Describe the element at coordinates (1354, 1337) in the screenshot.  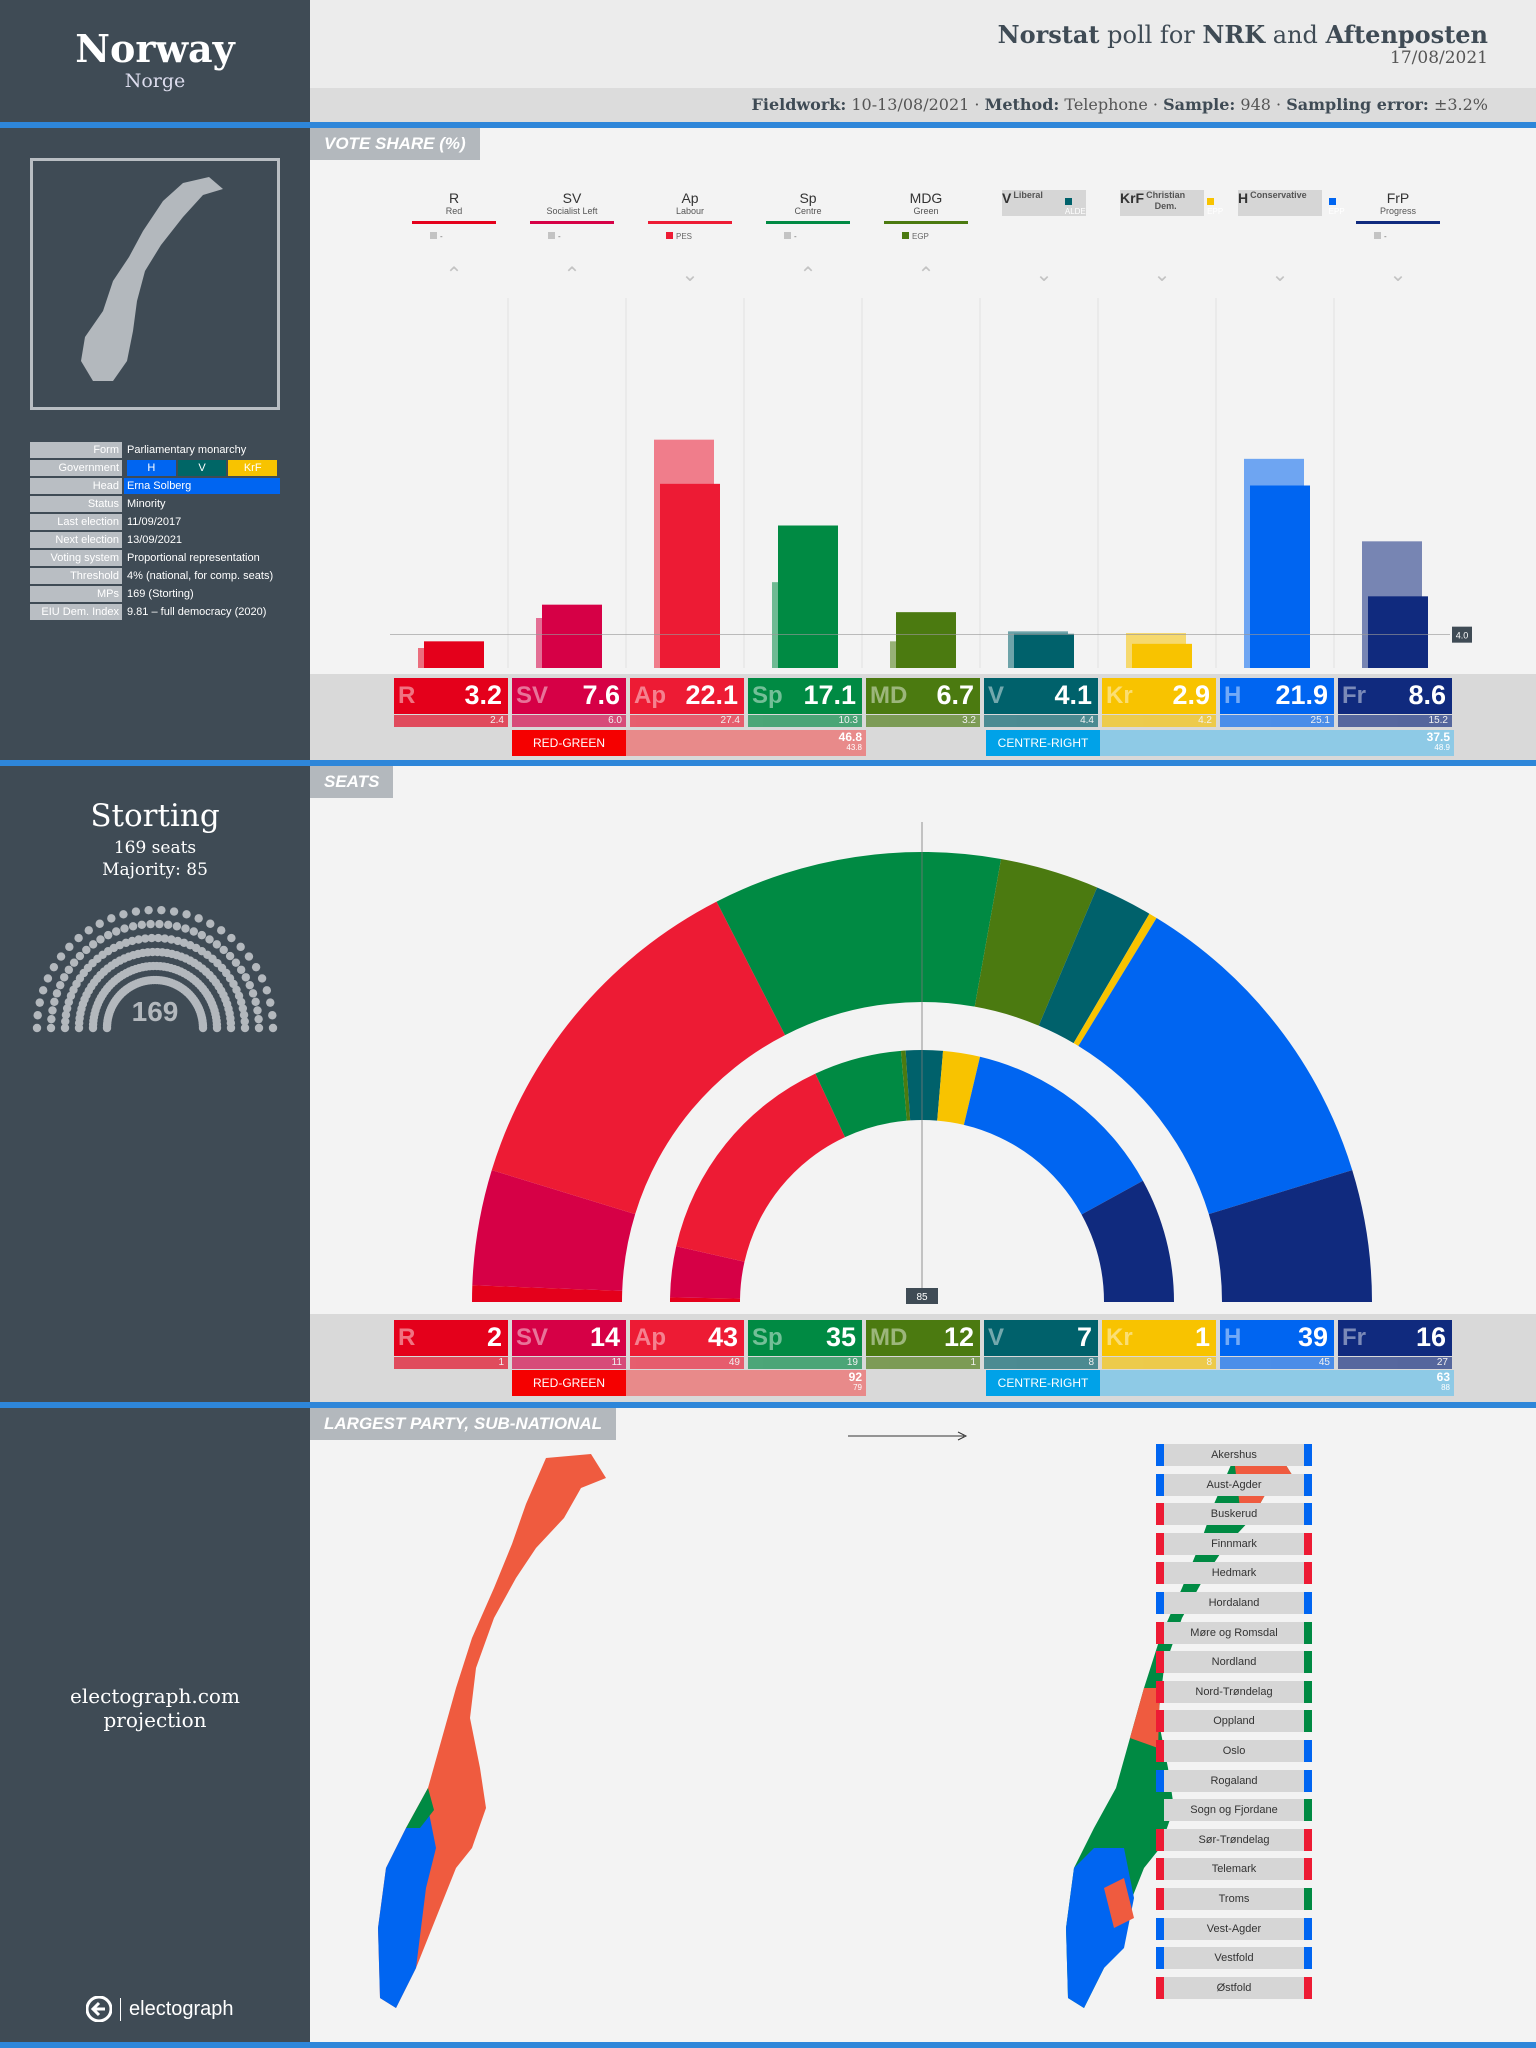
I see `party-logo-icon: Fr` at that location.